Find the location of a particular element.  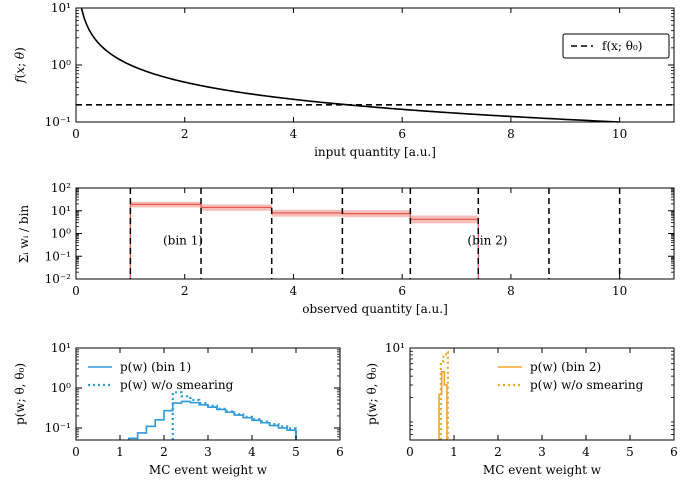

bottom-left-xtick-label: 0 is located at coordinates (76, 452).